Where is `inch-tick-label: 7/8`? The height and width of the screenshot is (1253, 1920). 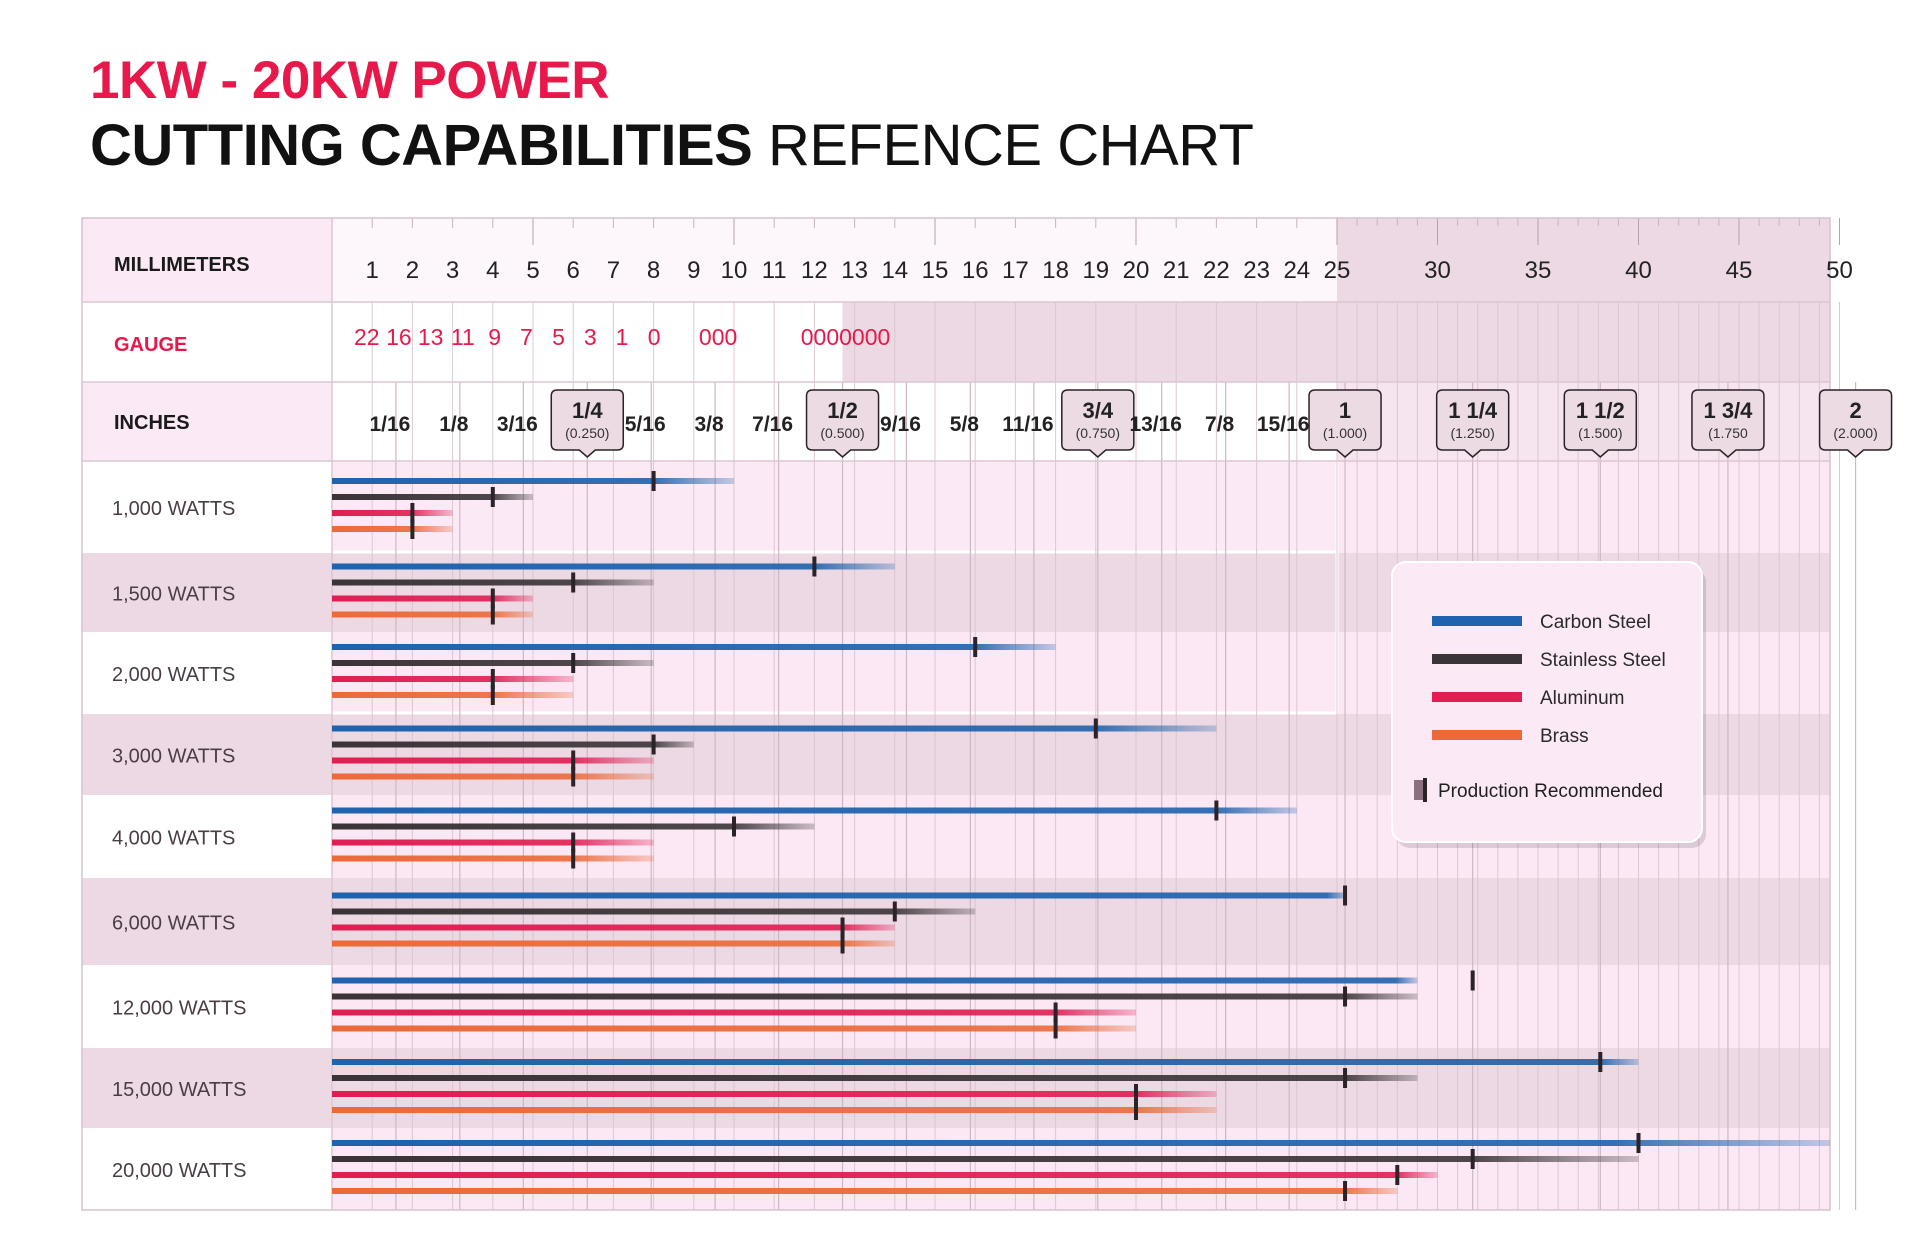
inch-tick-label: 7/8 is located at coordinates (1220, 424).